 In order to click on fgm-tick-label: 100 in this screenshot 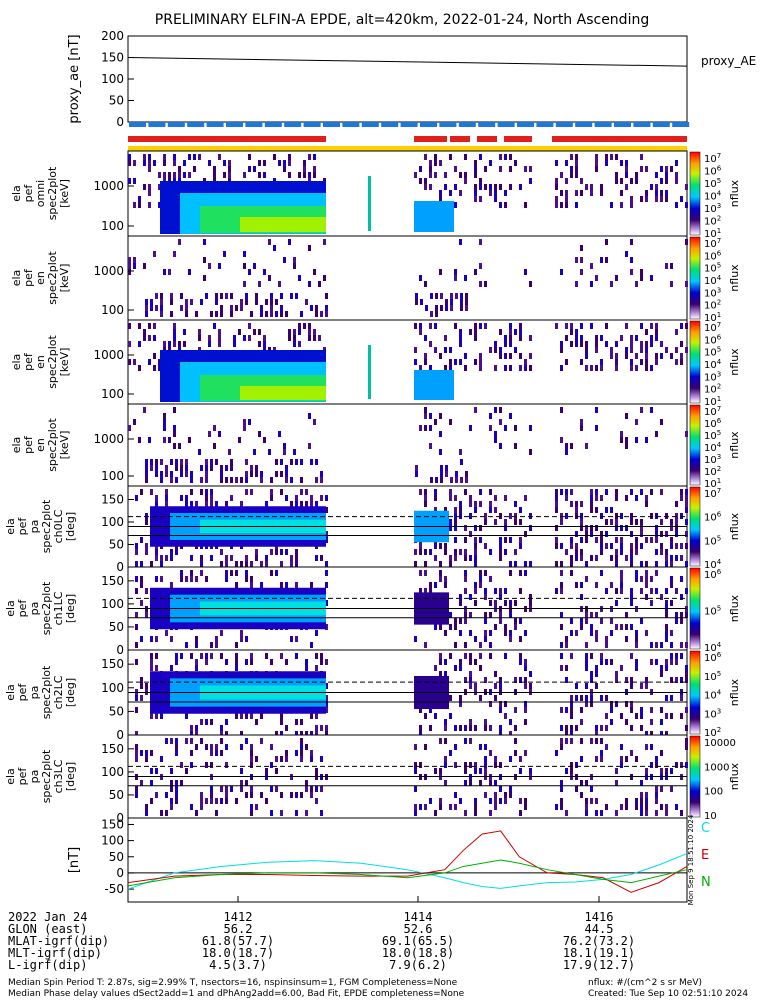, I will do `click(112, 841)`.